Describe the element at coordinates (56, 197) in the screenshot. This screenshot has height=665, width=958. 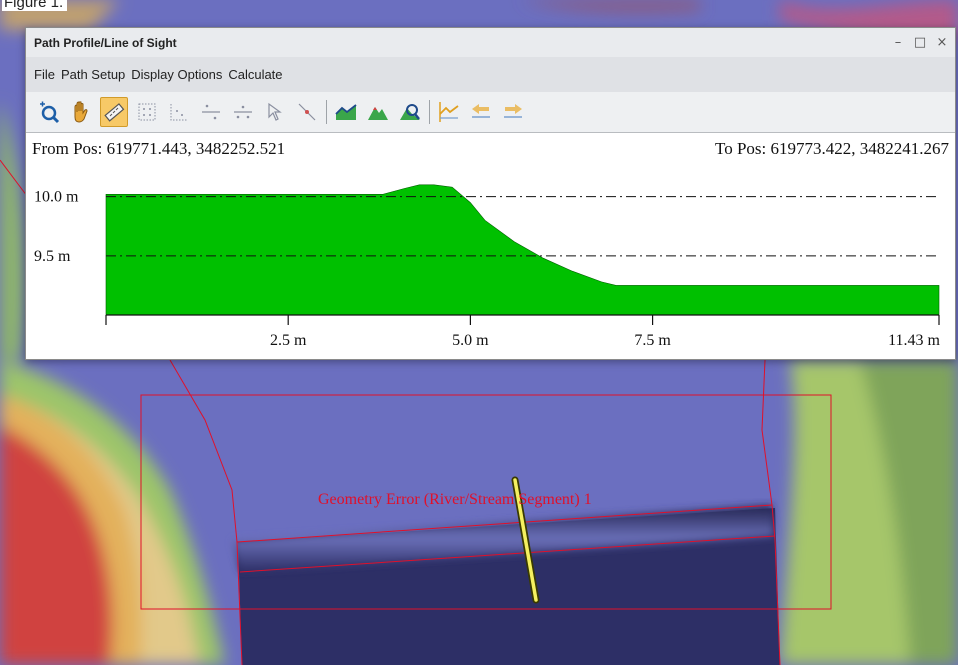
I see `y-tick-label: 10.0 m` at that location.